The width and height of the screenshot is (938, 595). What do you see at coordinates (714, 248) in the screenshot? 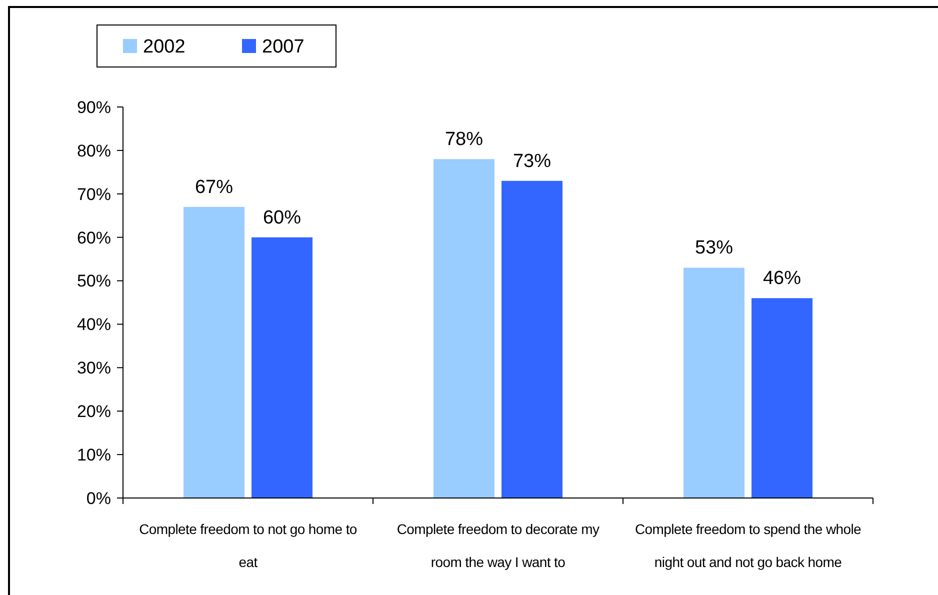
I see `data-label: 53%` at bounding box center [714, 248].